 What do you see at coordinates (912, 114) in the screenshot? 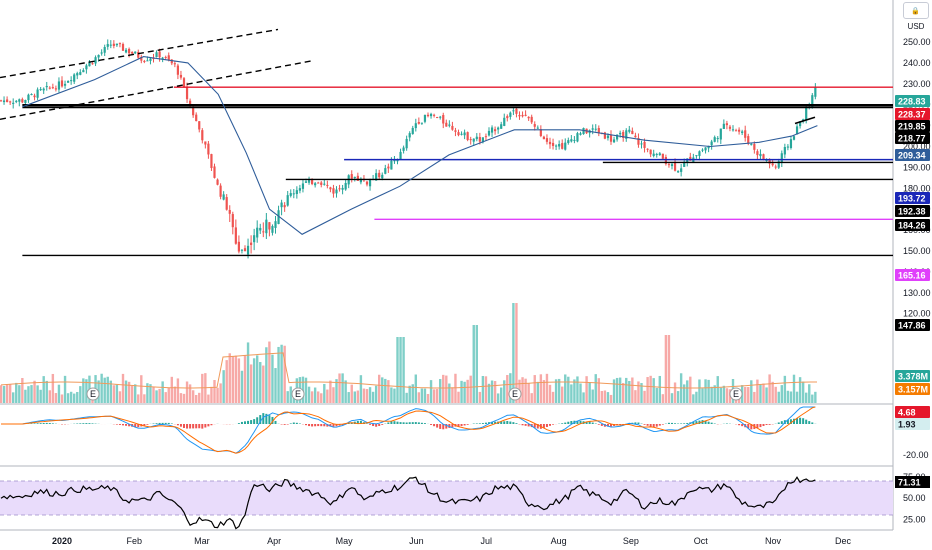
I see `price-tag: 228.37` at bounding box center [912, 114].